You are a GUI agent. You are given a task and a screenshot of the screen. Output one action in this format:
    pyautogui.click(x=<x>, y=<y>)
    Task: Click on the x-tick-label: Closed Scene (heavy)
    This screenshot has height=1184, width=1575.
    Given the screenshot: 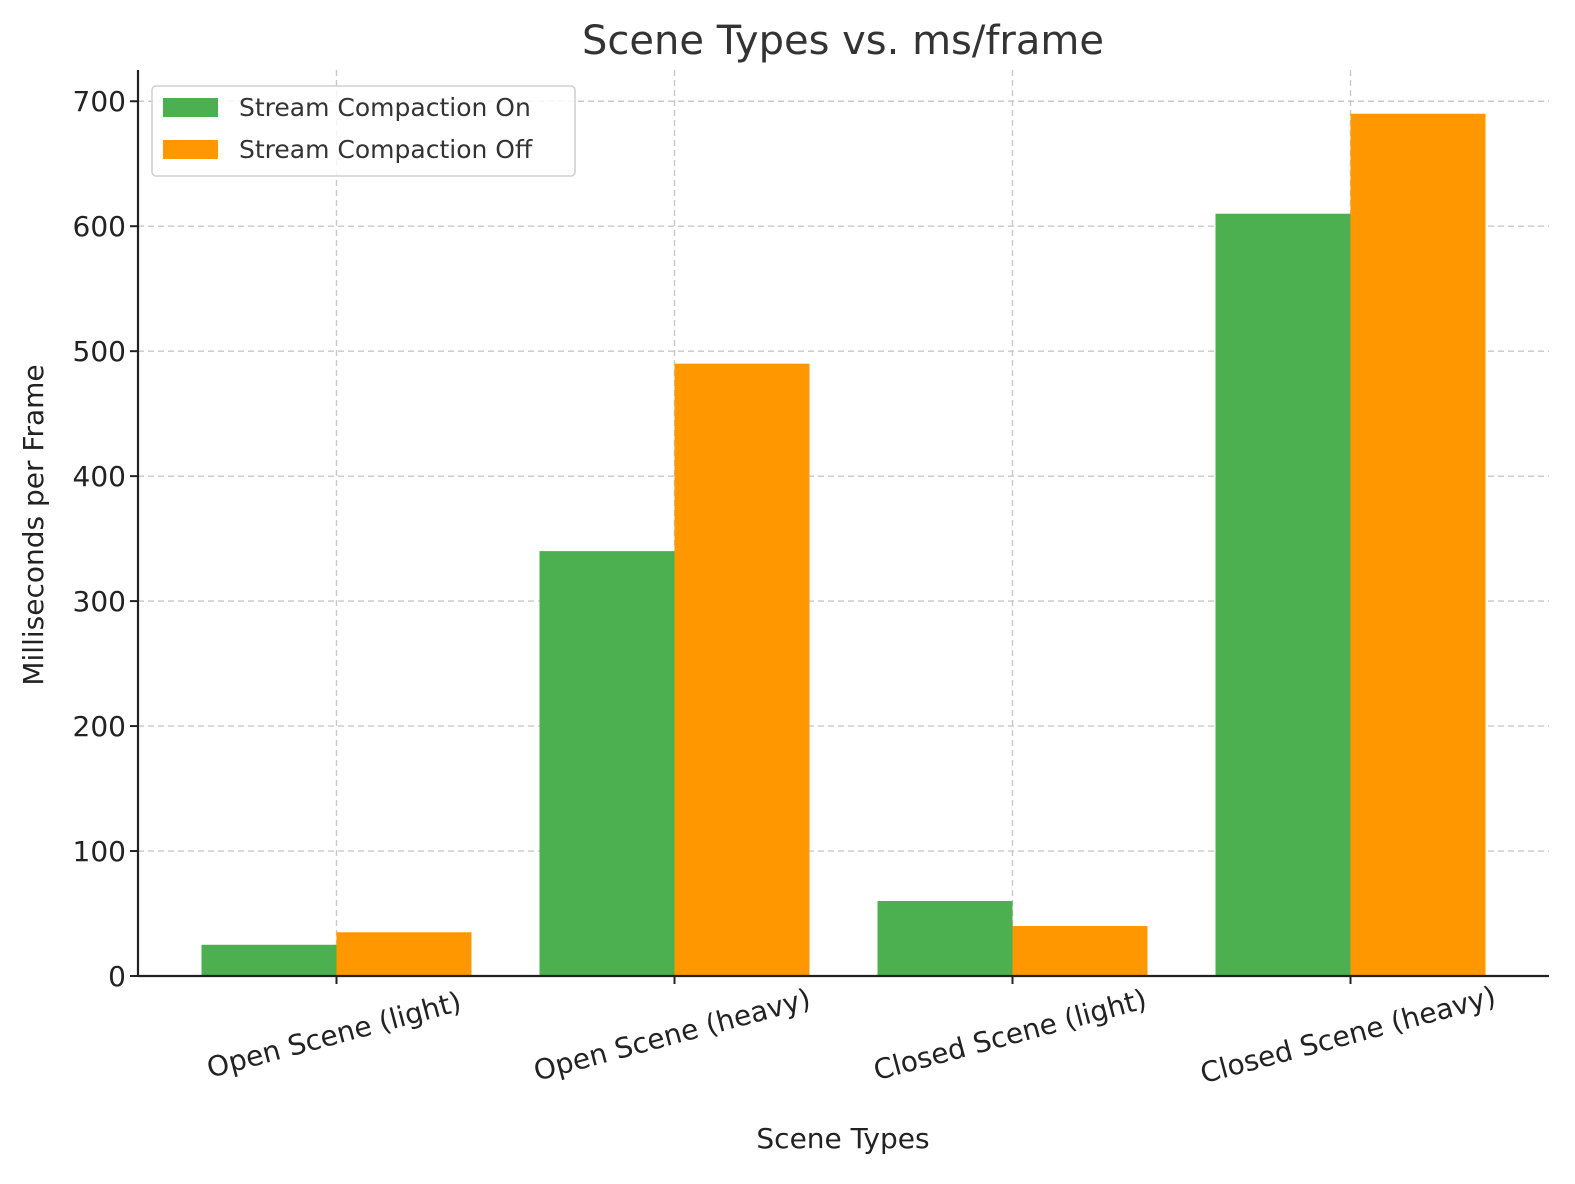 What is the action you would take?
    pyautogui.click(x=1348, y=1035)
    